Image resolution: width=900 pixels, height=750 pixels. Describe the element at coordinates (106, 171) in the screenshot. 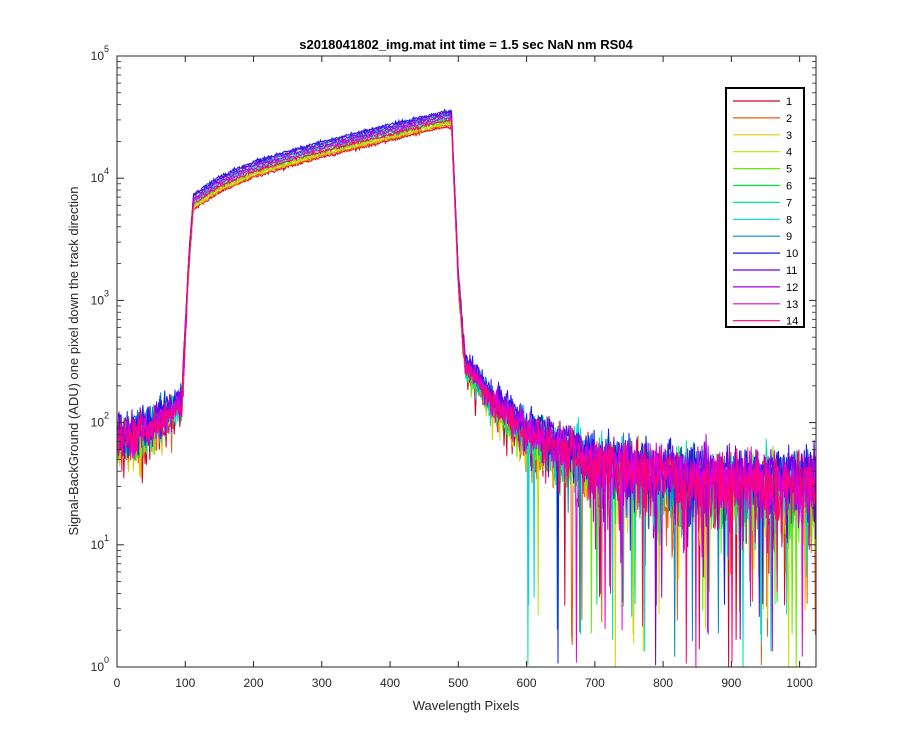

I see `y-tick-exponent: 4` at that location.